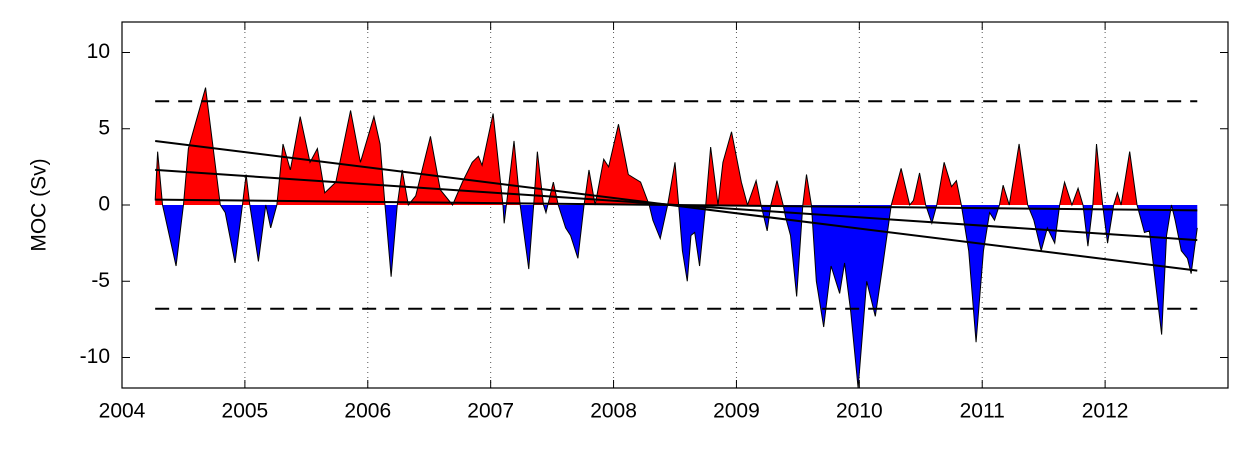 Image resolution: width=1244 pixels, height=461 pixels. Describe the element at coordinates (39, 204) in the screenshot. I see `y-axis-label: MOC (Sv)` at that location.